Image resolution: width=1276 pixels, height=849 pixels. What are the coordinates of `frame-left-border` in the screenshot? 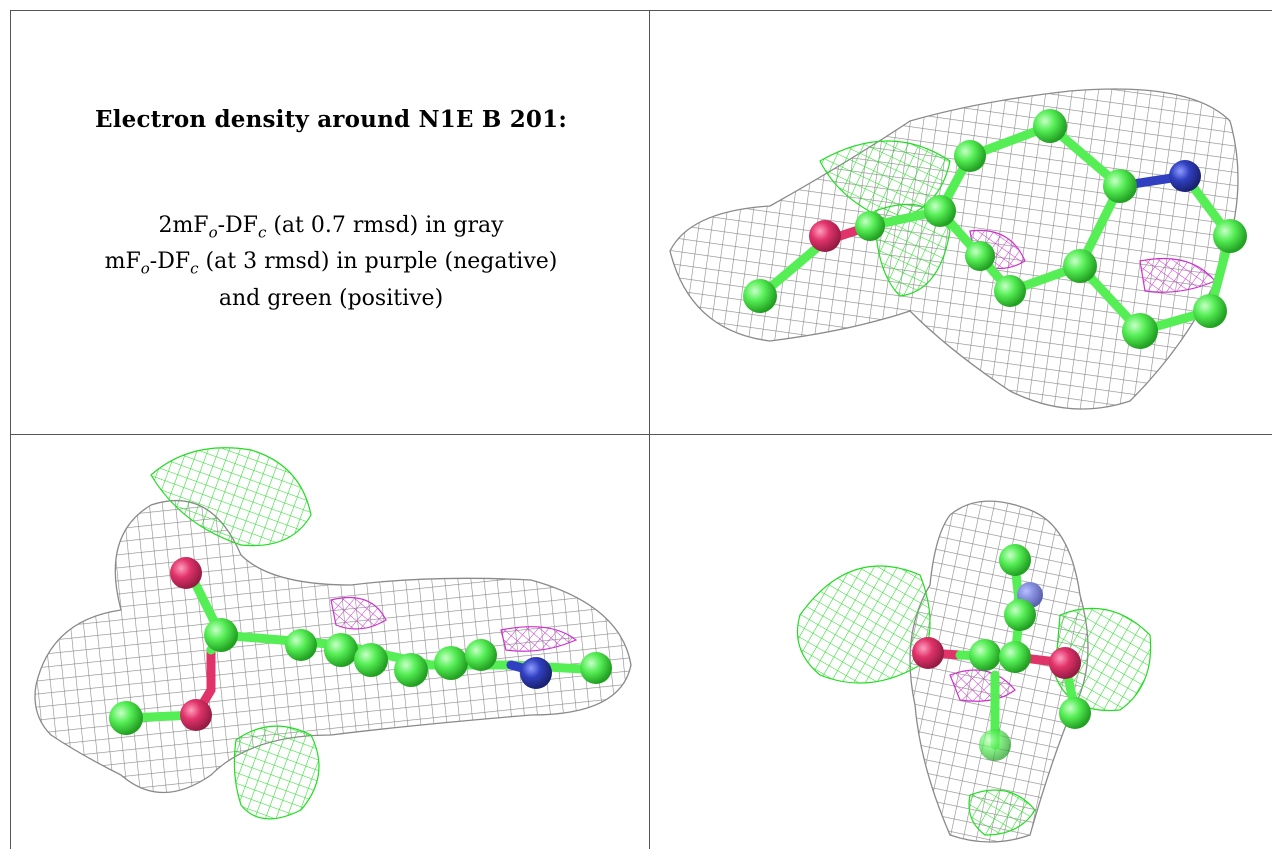 It's located at (10, 429).